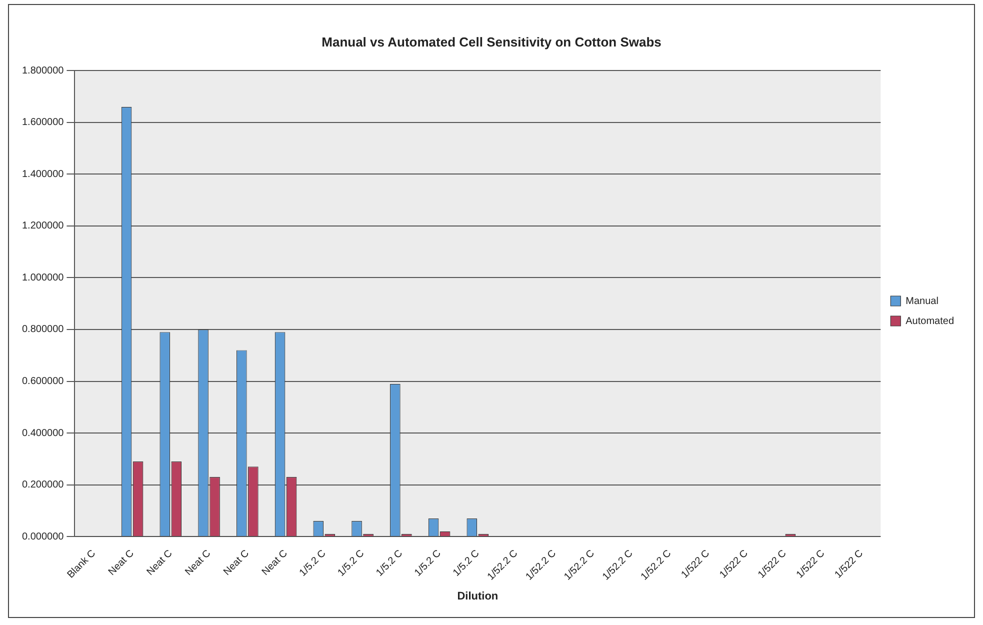 This screenshot has height=625, width=983. What do you see at coordinates (492, 42) in the screenshot?
I see `chart-title: Manual vs Automated Cell Sensitivity on Cotton Swabs` at bounding box center [492, 42].